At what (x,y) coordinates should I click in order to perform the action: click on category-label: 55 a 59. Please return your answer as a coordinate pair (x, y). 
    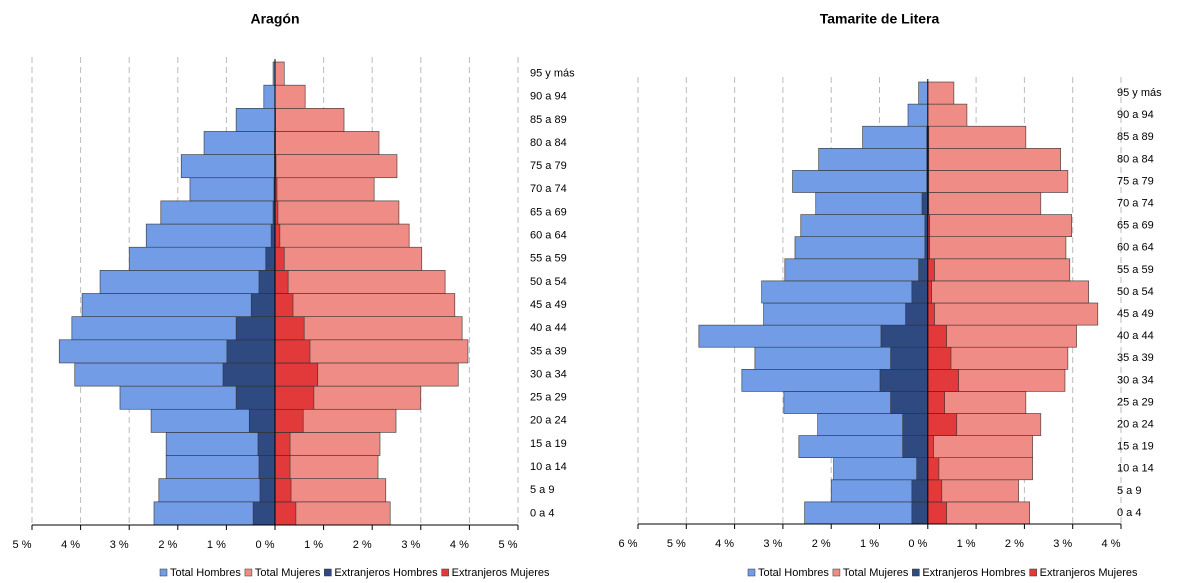
    Looking at the image, I should click on (548, 259).